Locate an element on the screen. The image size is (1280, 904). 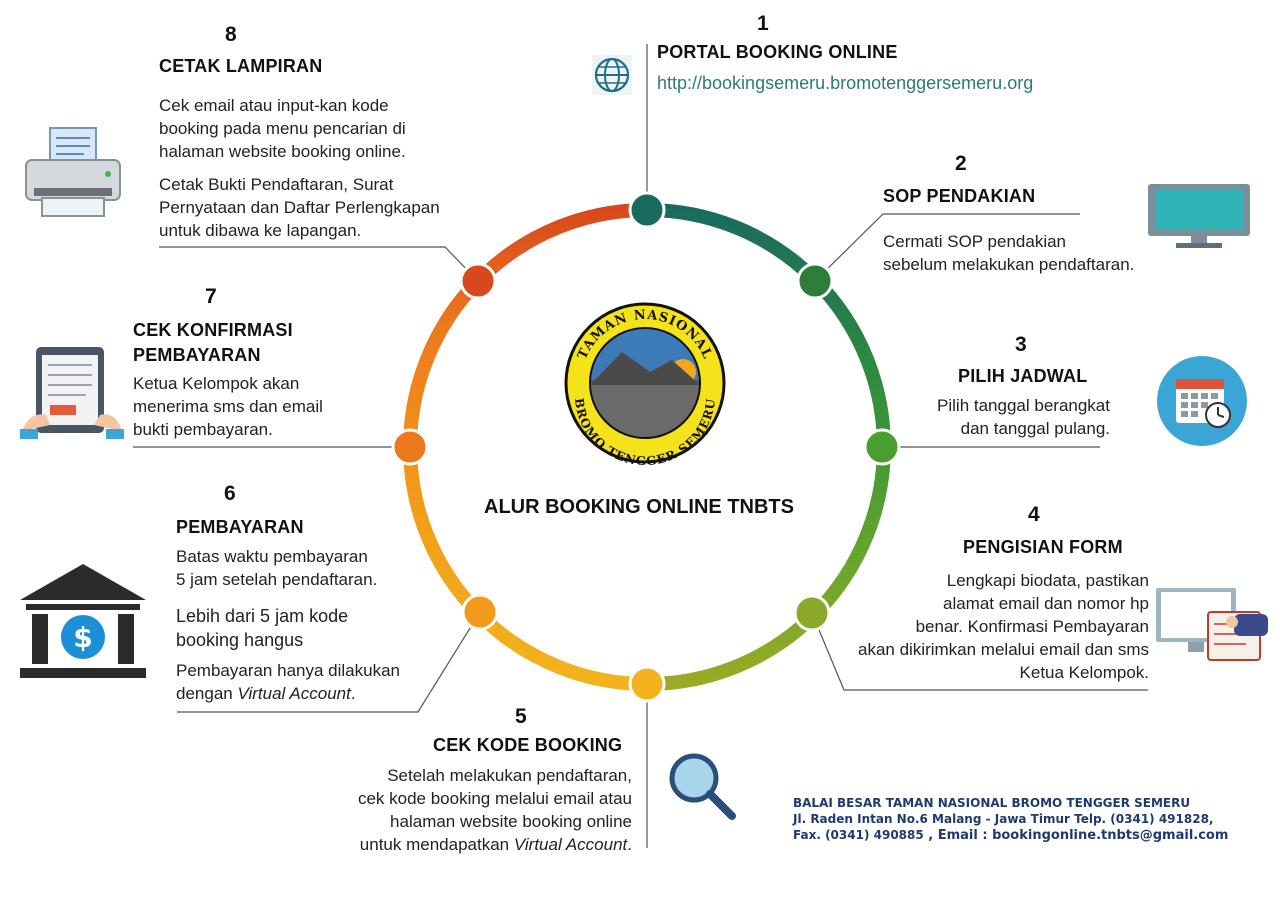
step-7-line: bukti pembayaran. is located at coordinates (203, 429).